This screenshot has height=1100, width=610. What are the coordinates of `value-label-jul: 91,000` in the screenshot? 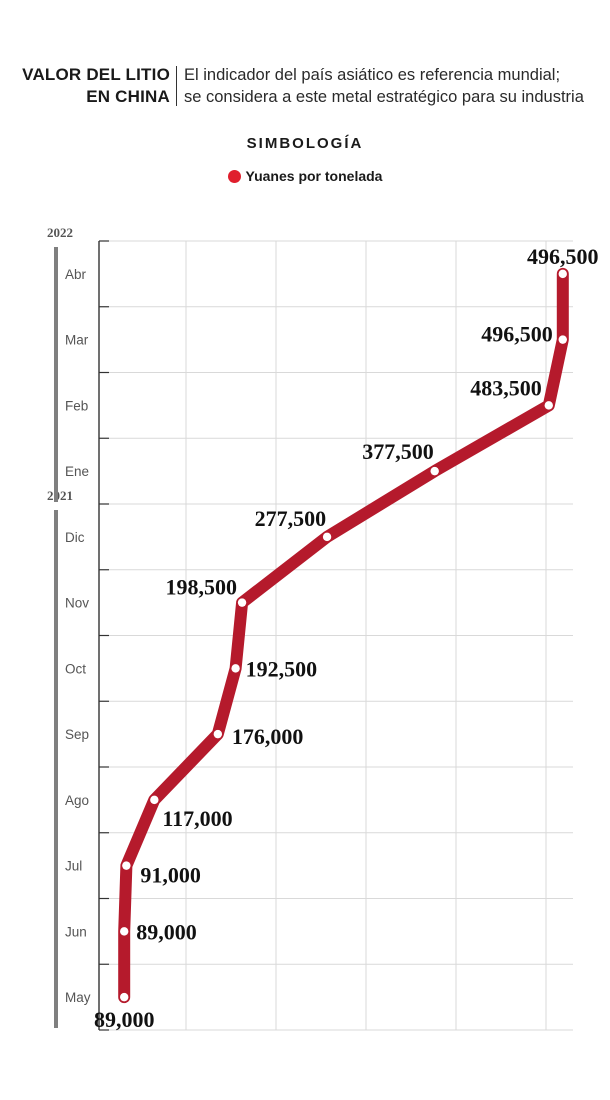 It's located at (170, 875).